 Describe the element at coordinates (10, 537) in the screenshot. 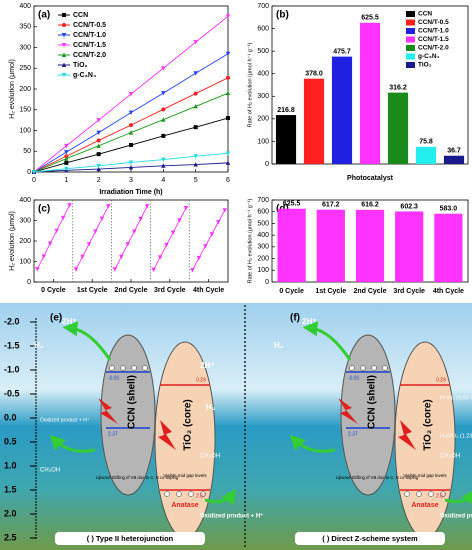

I see `scale-label: 2.5` at that location.